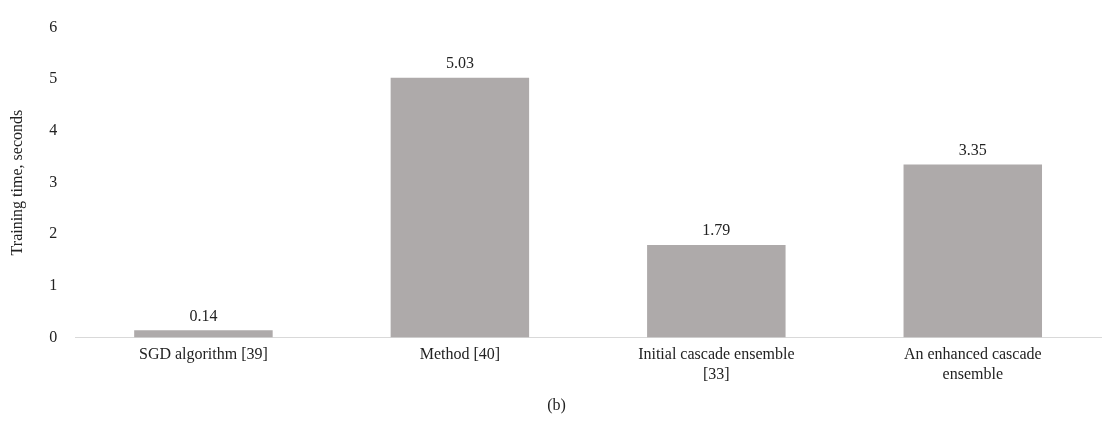 Image resolution: width=1113 pixels, height=435 pixels. What do you see at coordinates (53, 336) in the screenshot?
I see `y-tick-label: 0` at bounding box center [53, 336].